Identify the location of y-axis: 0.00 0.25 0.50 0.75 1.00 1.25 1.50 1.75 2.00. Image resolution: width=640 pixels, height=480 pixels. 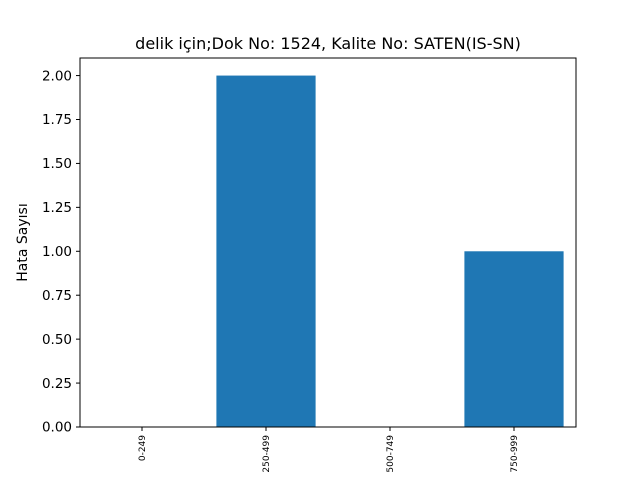
(61, 252).